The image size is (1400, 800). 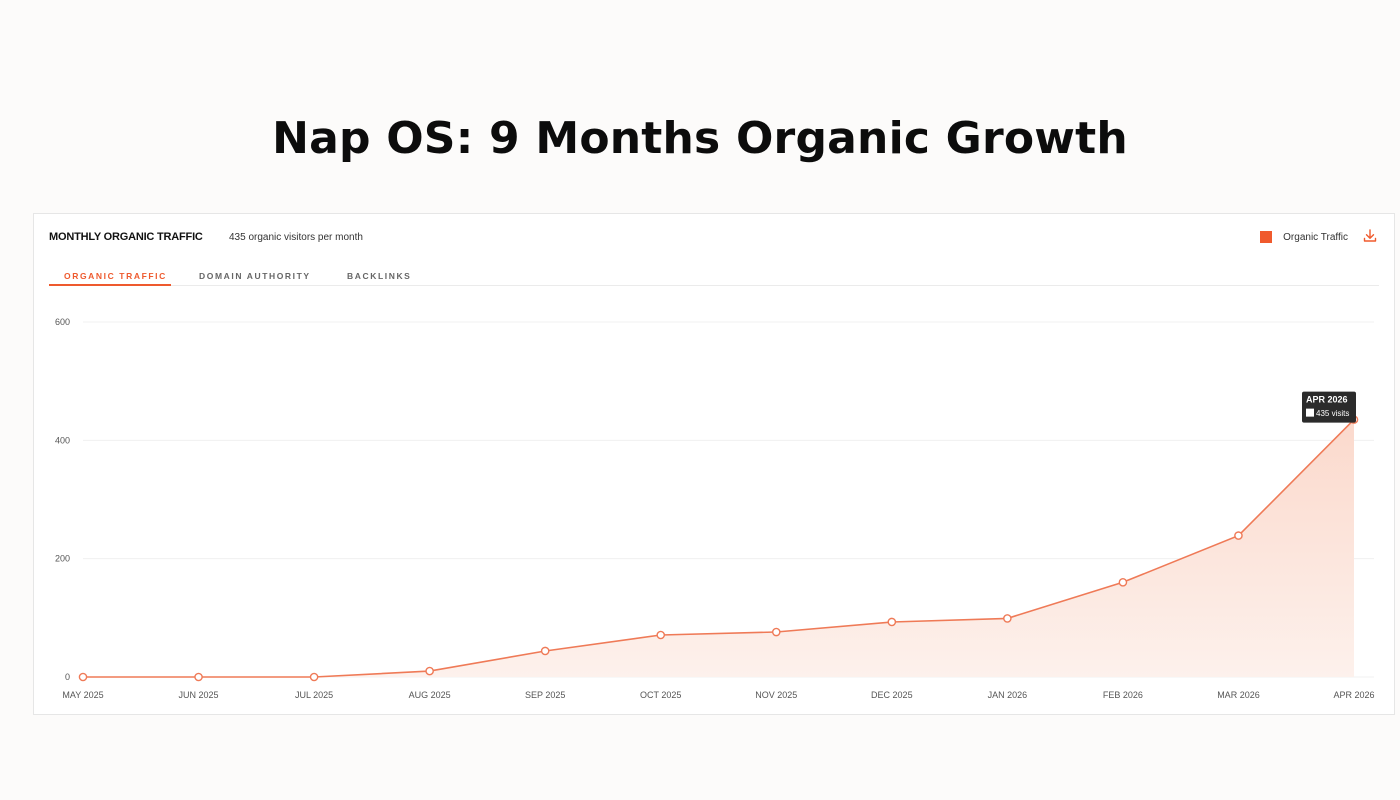 I want to click on legend-swatch, so click(x=1266, y=237).